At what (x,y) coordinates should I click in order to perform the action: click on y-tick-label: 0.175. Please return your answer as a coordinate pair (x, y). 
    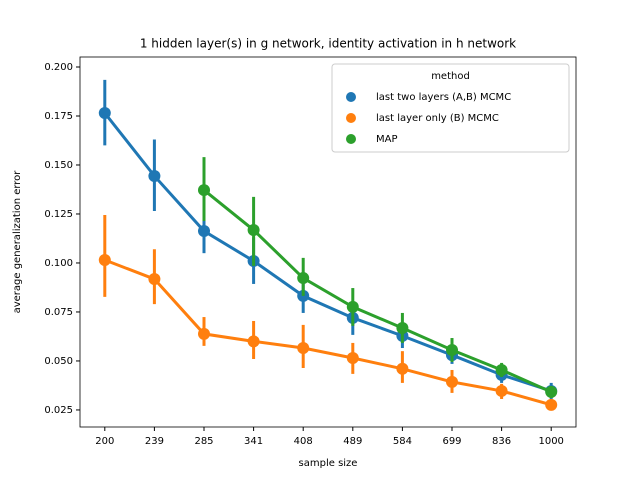
    Looking at the image, I should click on (58, 116).